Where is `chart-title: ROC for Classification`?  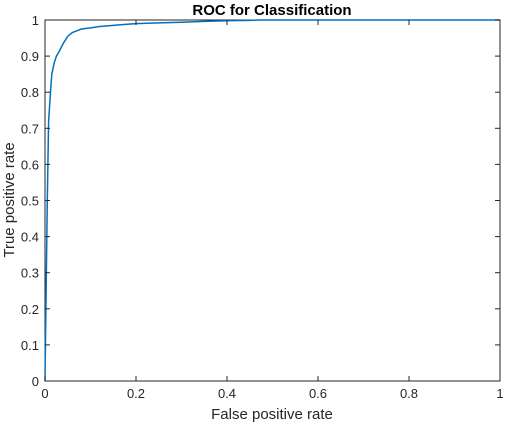 chart-title: ROC for Classification is located at coordinates (271, 10).